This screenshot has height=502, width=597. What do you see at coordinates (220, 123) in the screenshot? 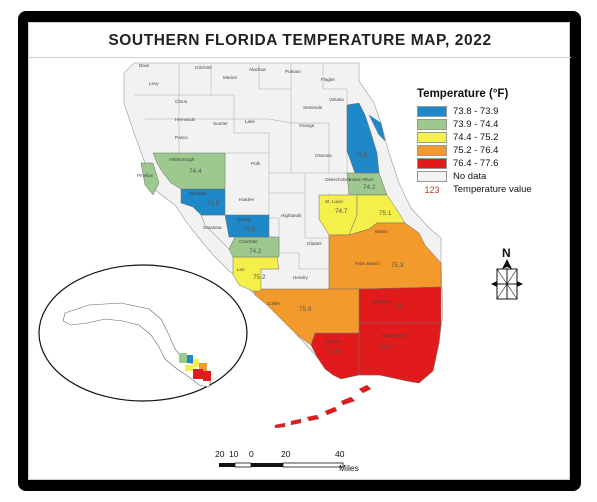
I see `label-sumter: Sumter` at bounding box center [220, 123].